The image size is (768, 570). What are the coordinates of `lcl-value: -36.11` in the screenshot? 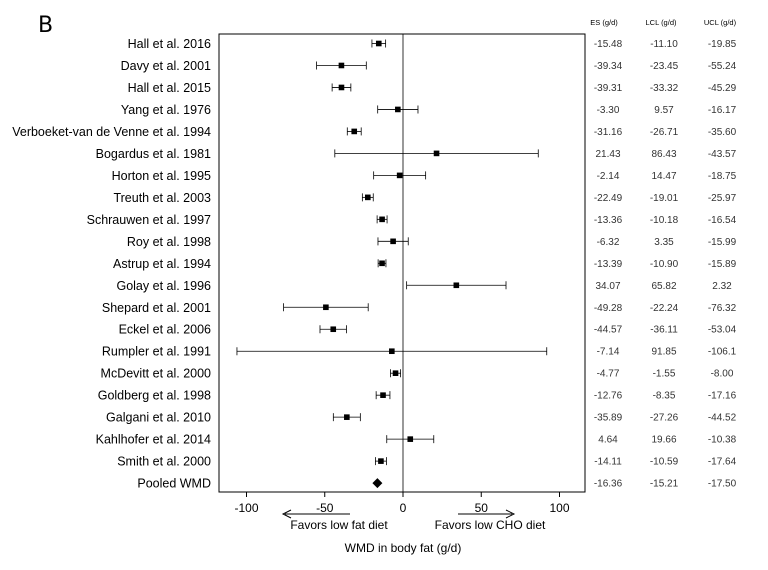 It's located at (664, 330).